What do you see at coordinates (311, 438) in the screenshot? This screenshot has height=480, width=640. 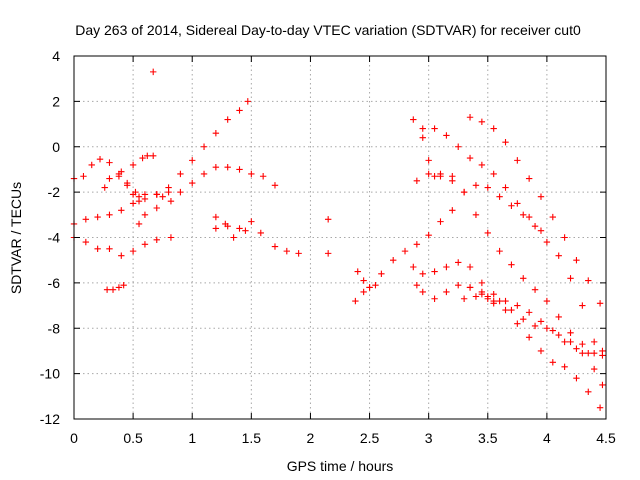 I see `x-tick-label: 2` at bounding box center [311, 438].